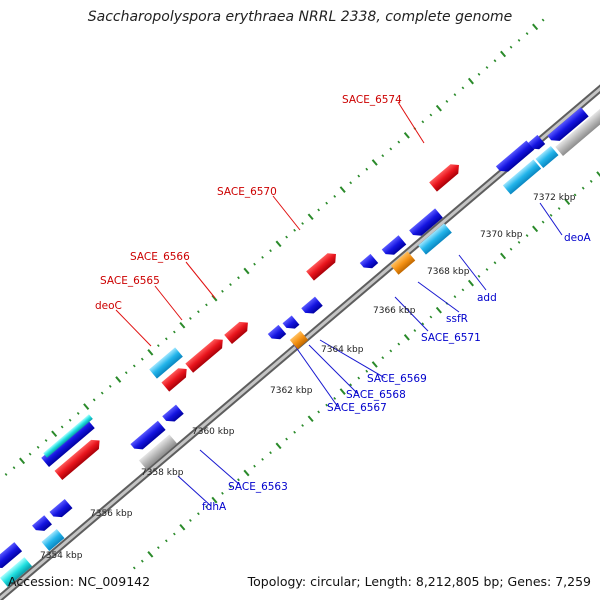  Describe the element at coordinates (357, 408) in the screenshot. I see `gene-label: SACE_6567` at that location.